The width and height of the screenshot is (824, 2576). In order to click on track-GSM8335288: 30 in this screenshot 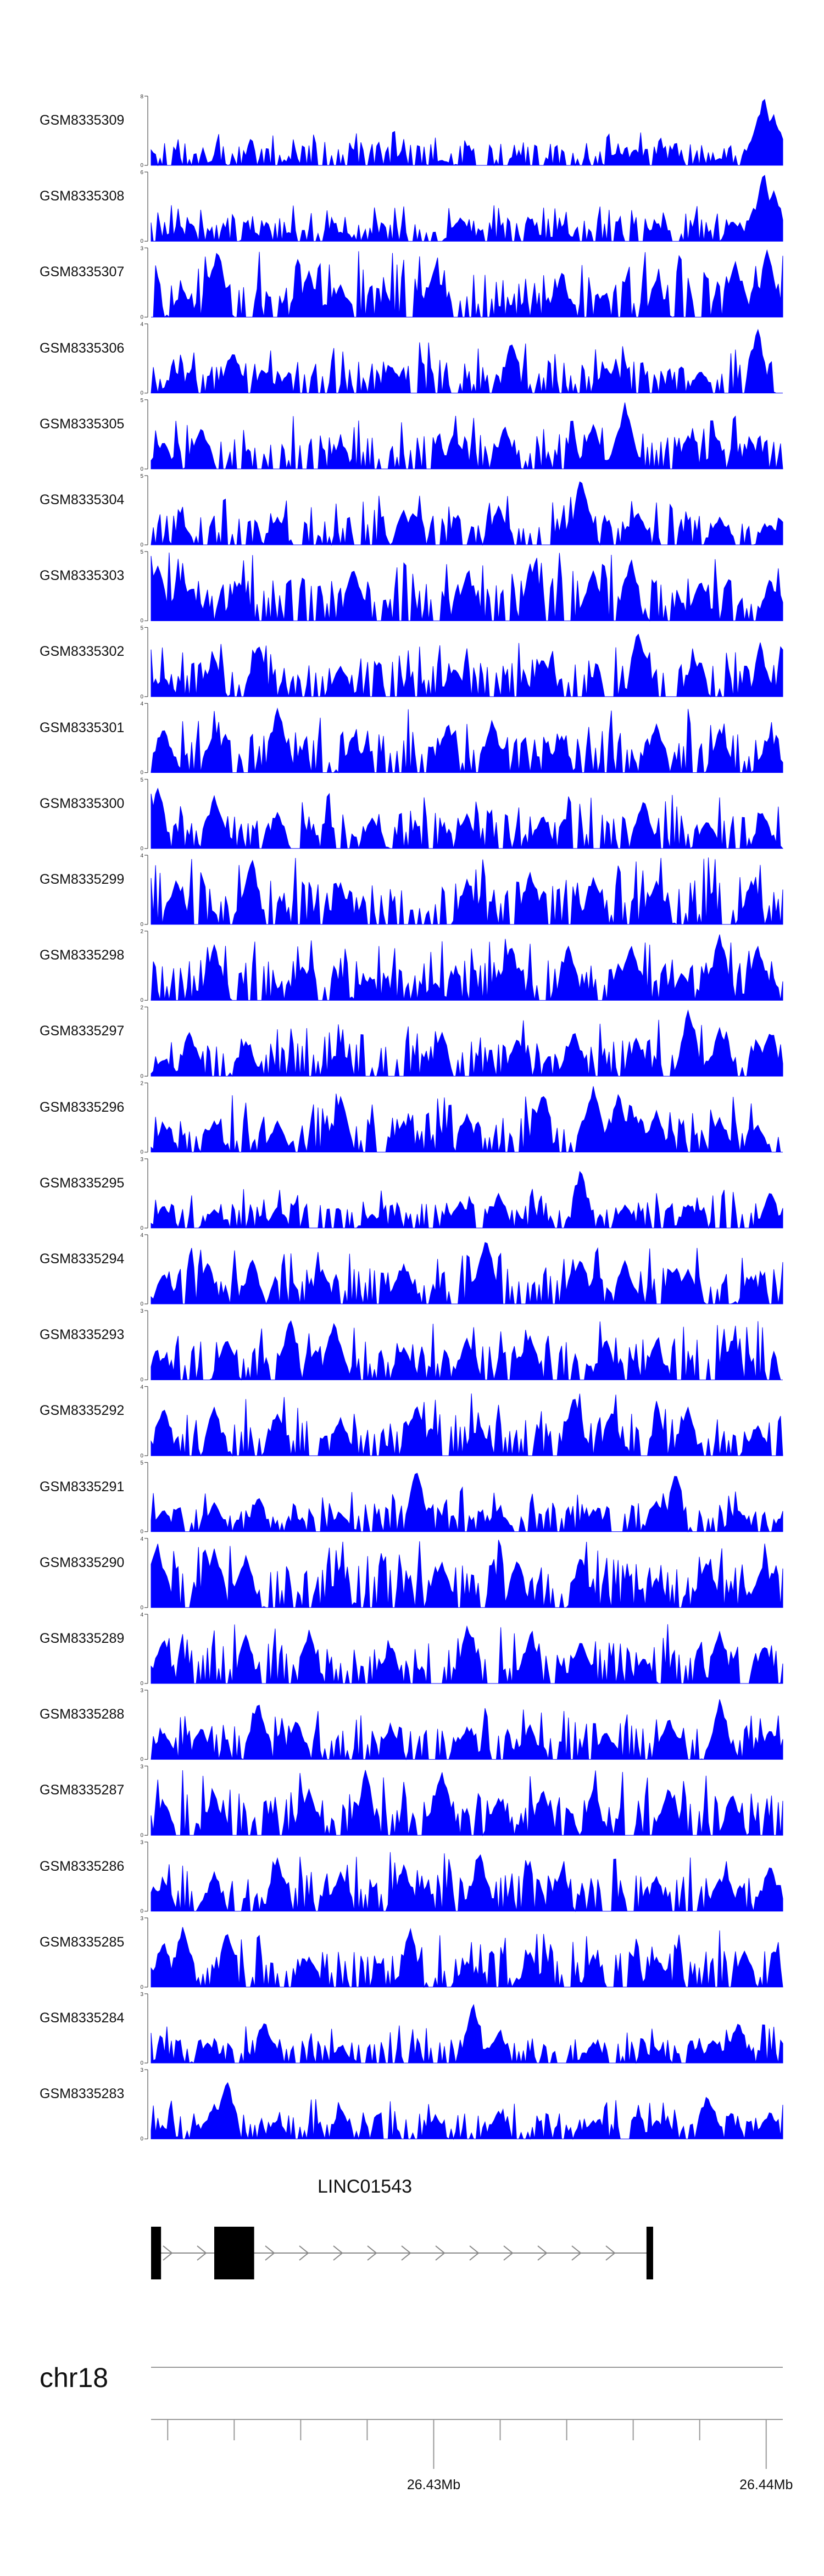, I will do `click(462, 1725)`.